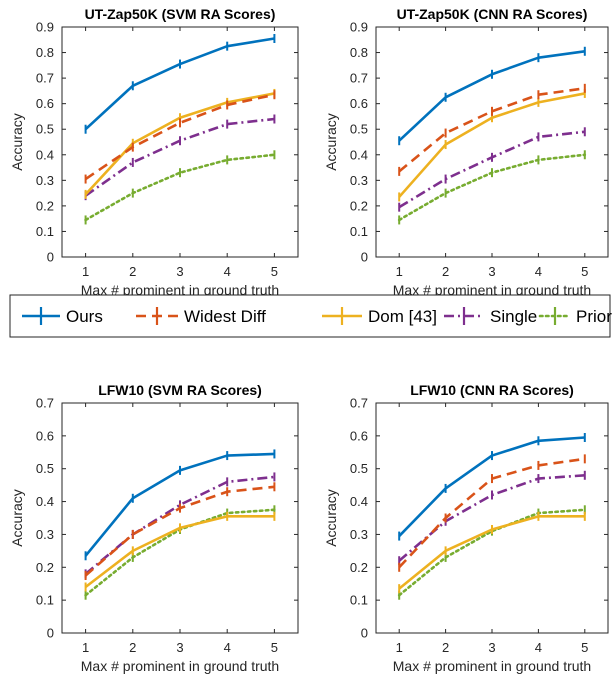  What do you see at coordinates (492, 14) in the screenshot?
I see `chart-title: UT-Zap50K (CNN RA Scores)` at bounding box center [492, 14].